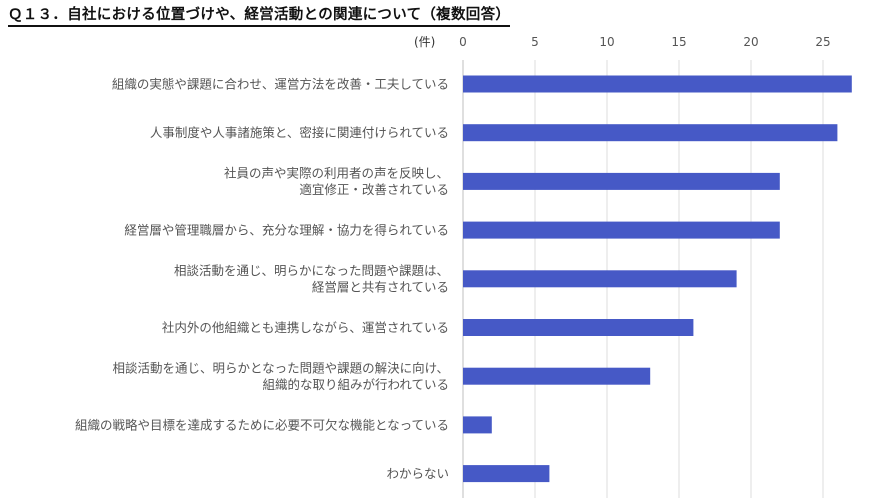 The width and height of the screenshot is (886, 503). I want to click on category-label: 社内外の他組織とも連携しながら、運営されている, so click(305, 327).